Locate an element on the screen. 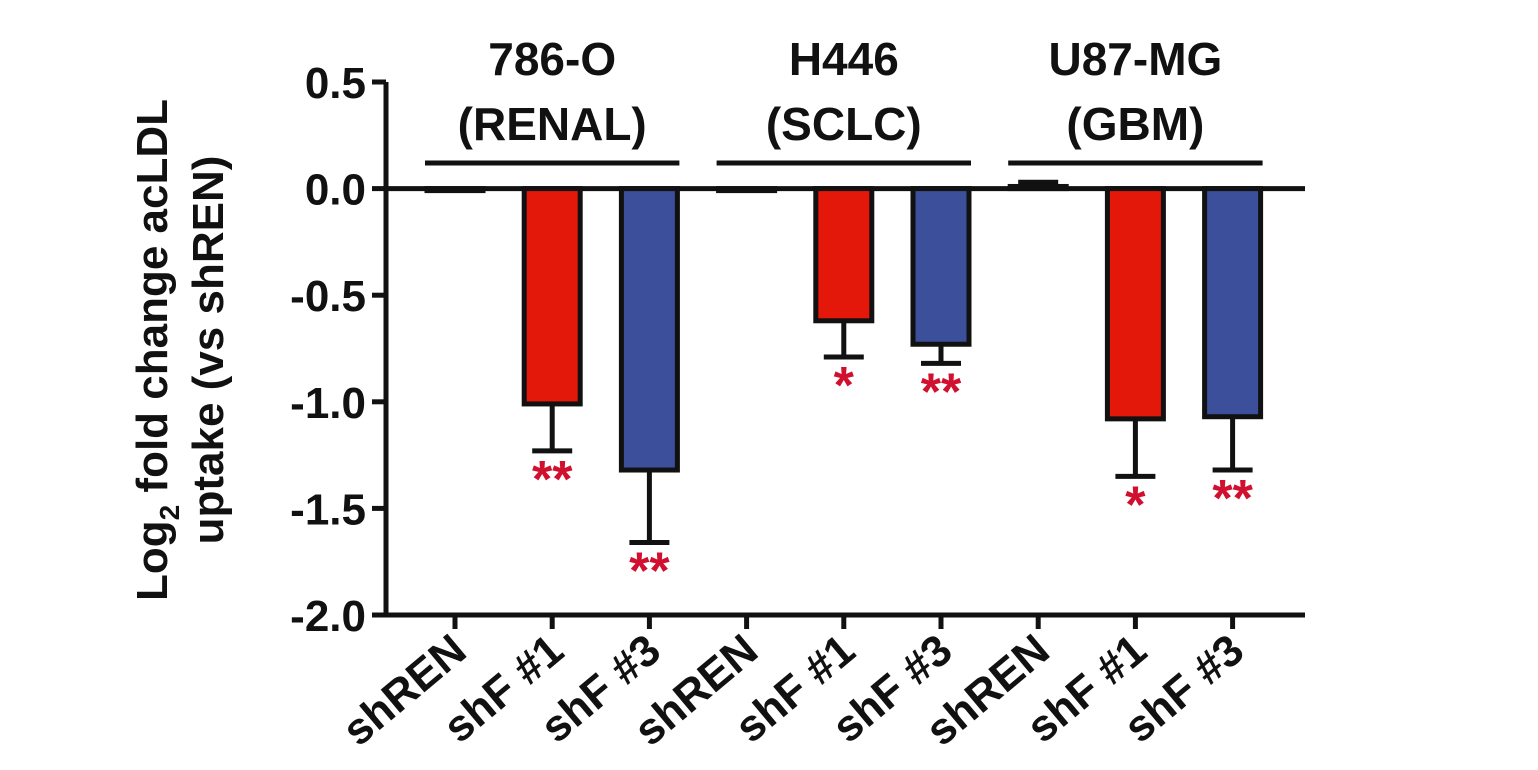  y-axis-label-line1: Log2 fold change acLDL is located at coordinates (156, 350).